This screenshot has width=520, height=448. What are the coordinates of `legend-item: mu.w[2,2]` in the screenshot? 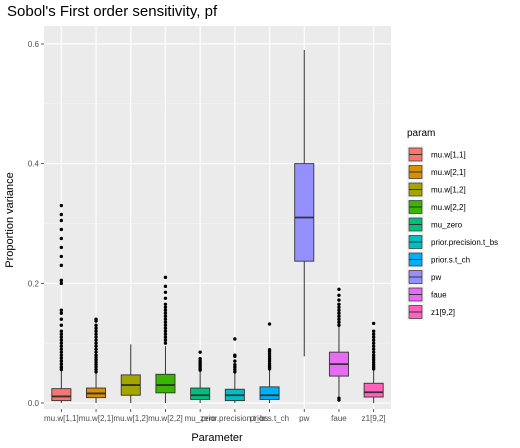 It's located at (436, 207).